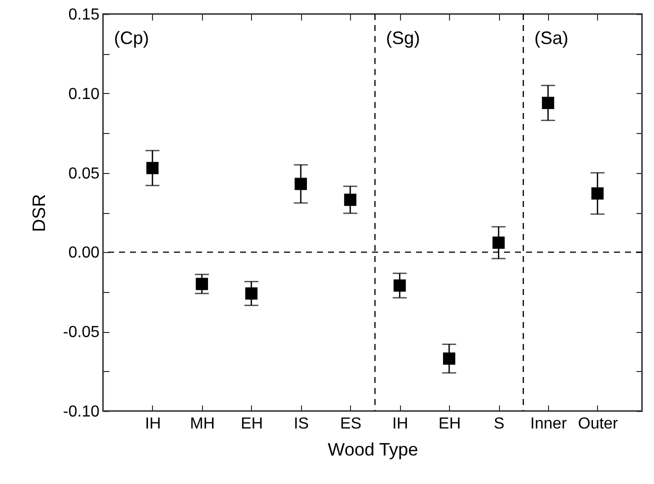 Image resolution: width=654 pixels, height=484 pixels. What do you see at coordinates (84, 253) in the screenshot?
I see `y-tick-label: 0.00` at bounding box center [84, 253].